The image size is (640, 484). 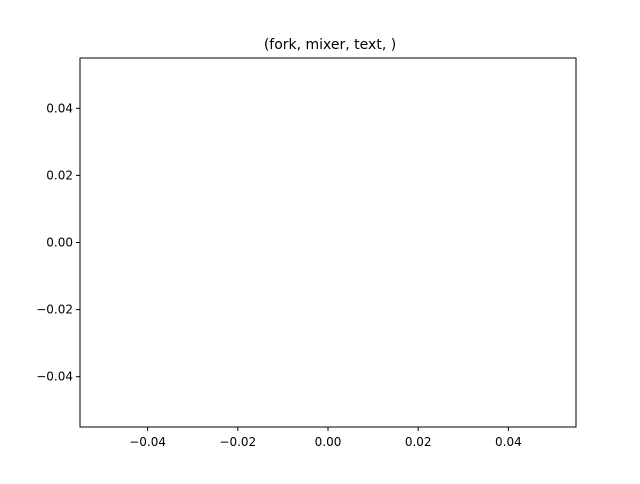 I want to click on y-tick-label: 0.02, so click(x=59, y=175).